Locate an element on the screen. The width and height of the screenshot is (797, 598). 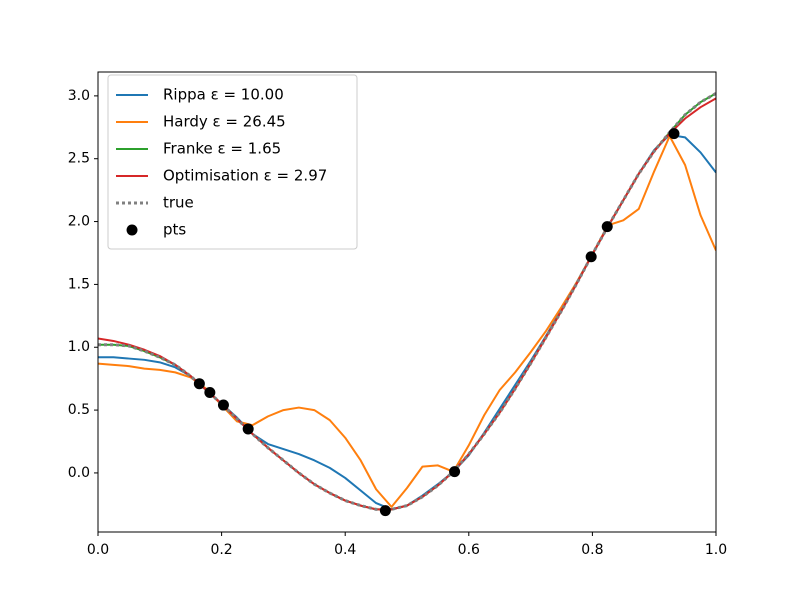
y-tick-label: 1.0 is located at coordinates (79, 347).